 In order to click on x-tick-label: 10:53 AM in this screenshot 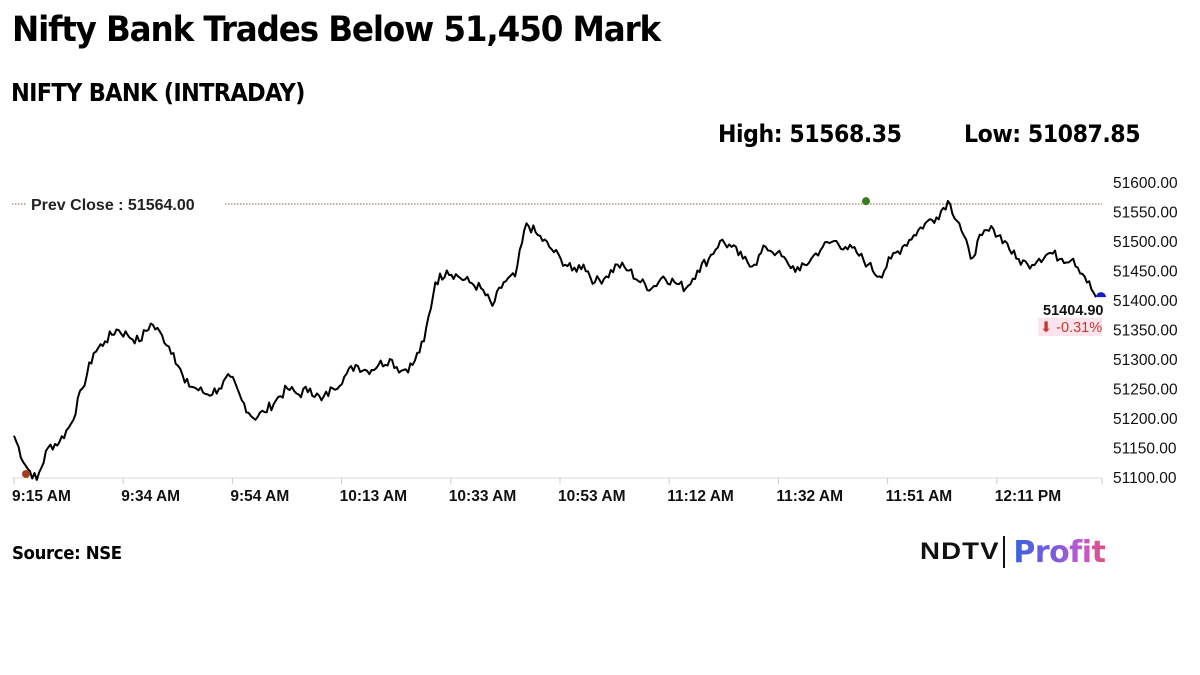, I will do `click(591, 496)`.